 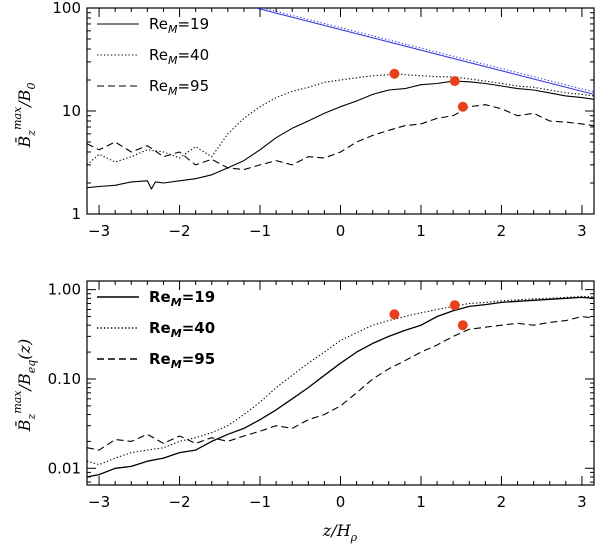 I want to click on x-axis-title: z/Hρ, so click(x=340, y=532).